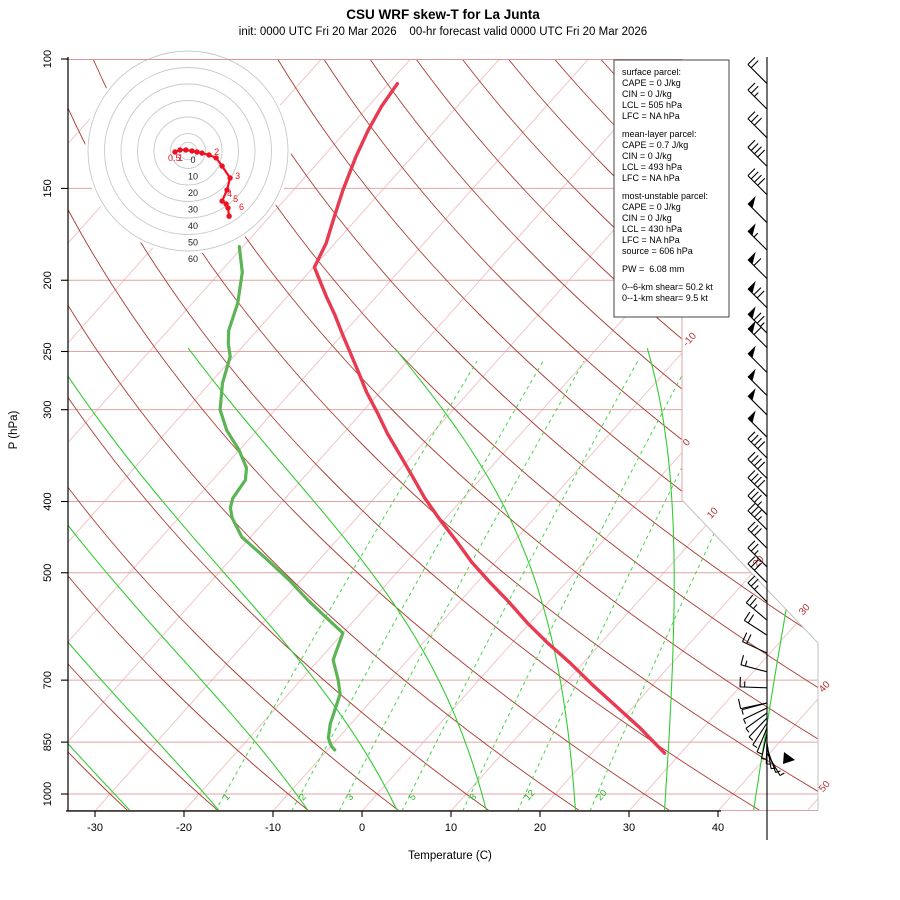 Image resolution: width=900 pixels, height=900 pixels. I want to click on parcel-legend-line: 0--6-km shear= 50.2 kt, so click(667, 287).